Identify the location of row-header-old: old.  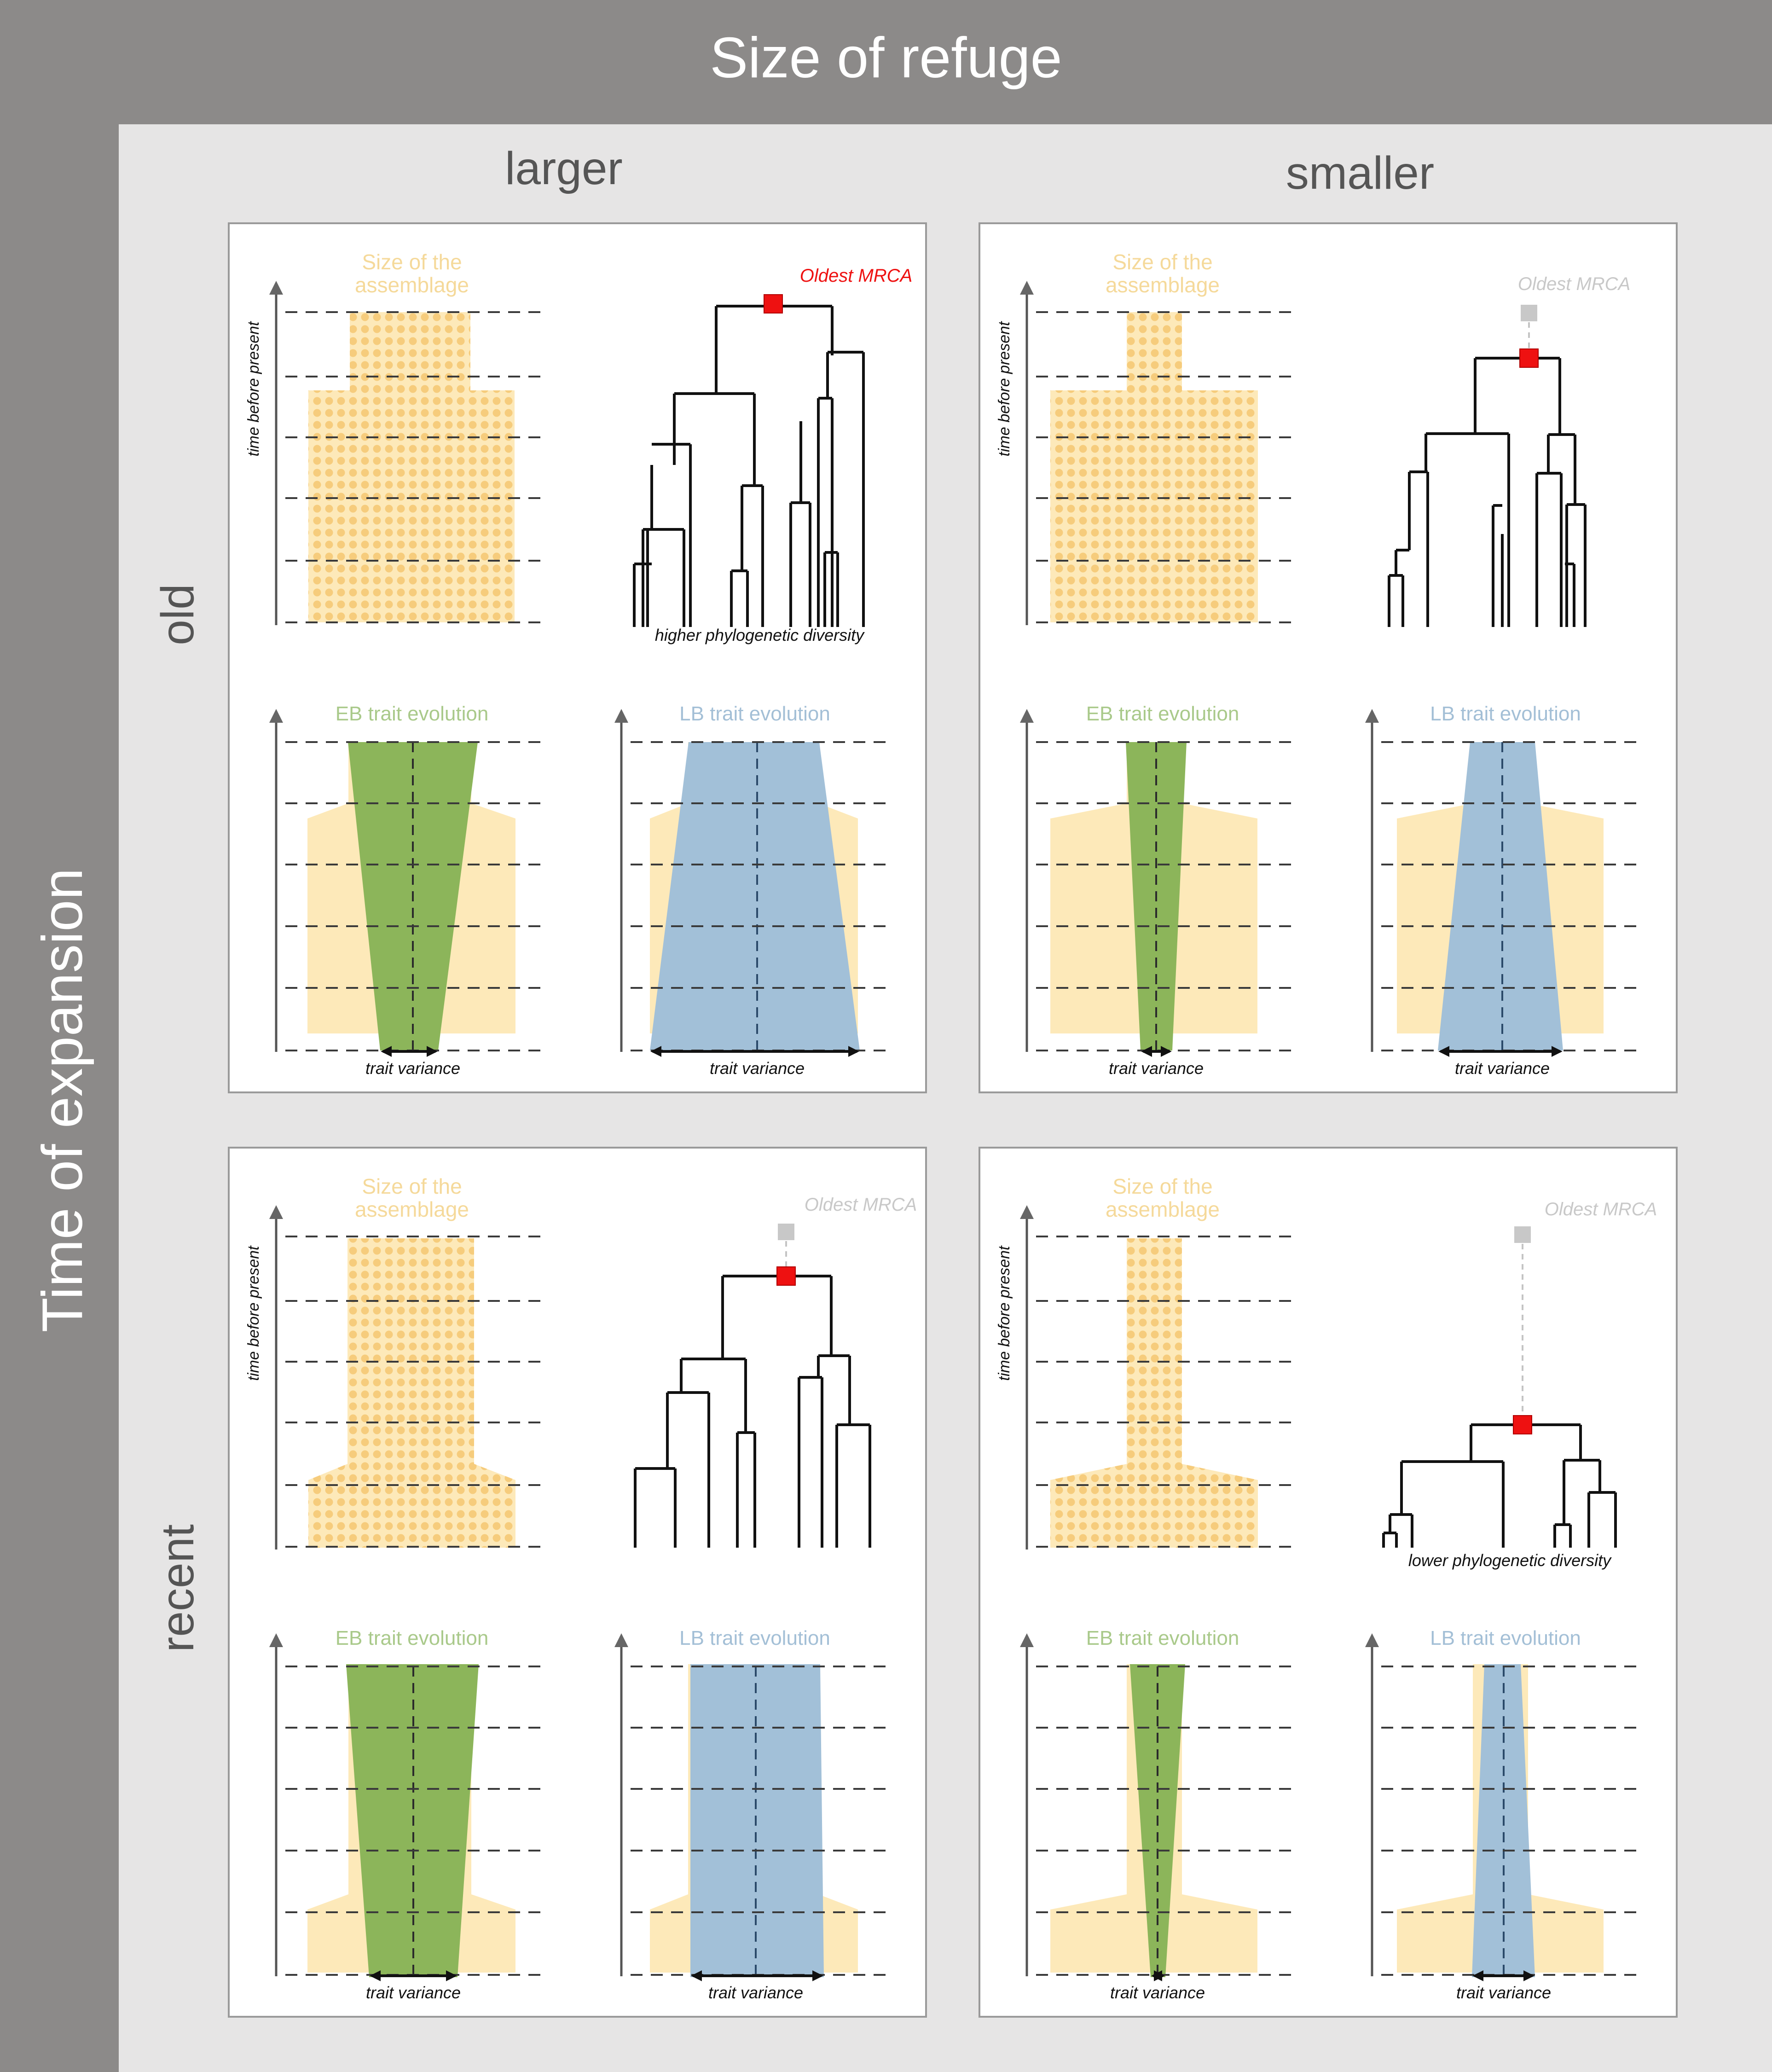
(177, 614).